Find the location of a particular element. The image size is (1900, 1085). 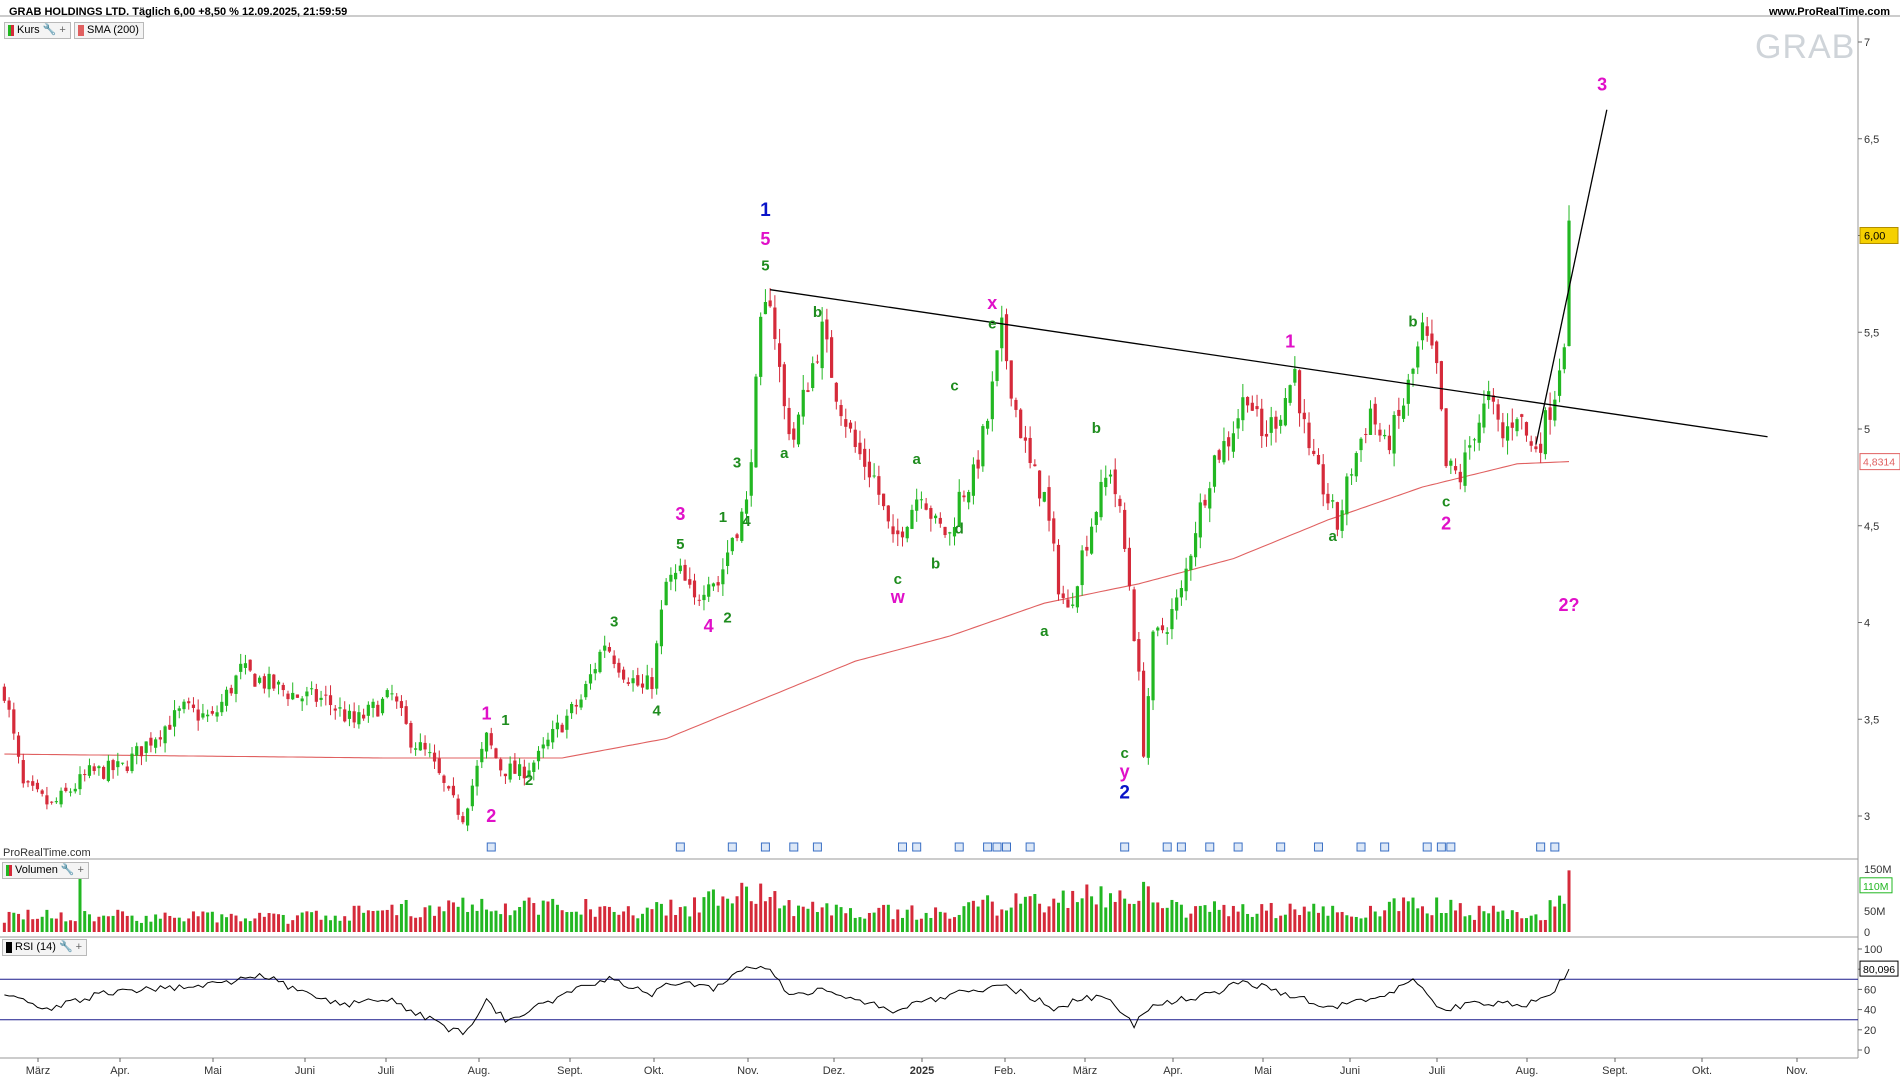

wave-label: 2 is located at coordinates (1124, 793).